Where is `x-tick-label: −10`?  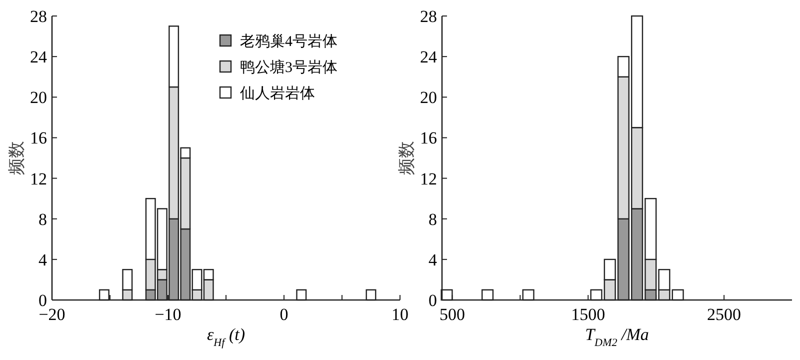 x-tick-label: −10 is located at coordinates (168, 314).